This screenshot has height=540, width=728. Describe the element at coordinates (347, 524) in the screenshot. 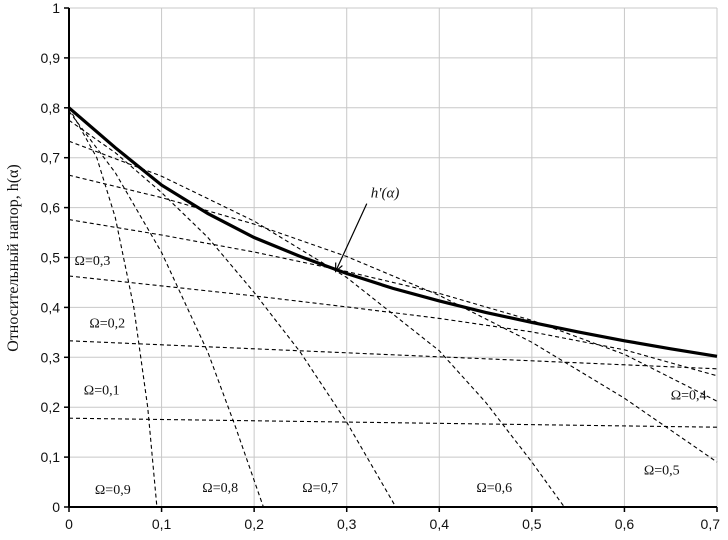

I see `x-tick-label: 0,3` at that location.